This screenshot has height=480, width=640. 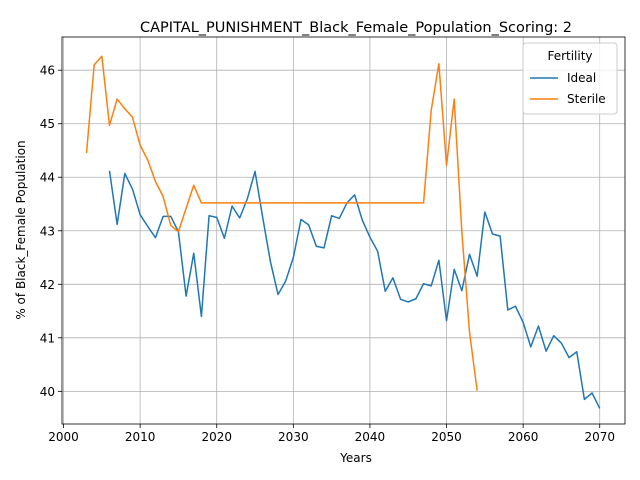 I want to click on x-tick-label: 2000, so click(x=63, y=437).